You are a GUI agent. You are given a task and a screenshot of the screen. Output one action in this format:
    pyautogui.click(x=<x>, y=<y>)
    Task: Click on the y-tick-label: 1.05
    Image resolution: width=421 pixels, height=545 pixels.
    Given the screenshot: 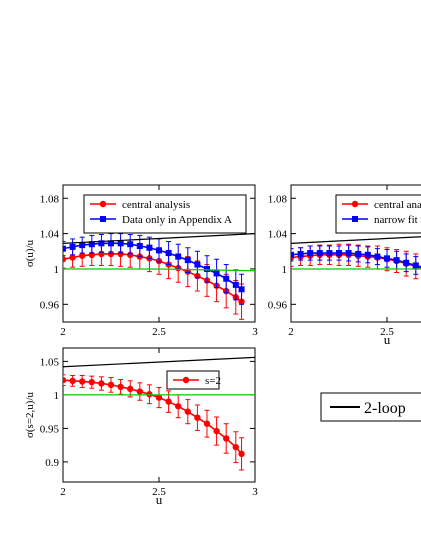 What is the action you would take?
    pyautogui.click(x=50, y=362)
    